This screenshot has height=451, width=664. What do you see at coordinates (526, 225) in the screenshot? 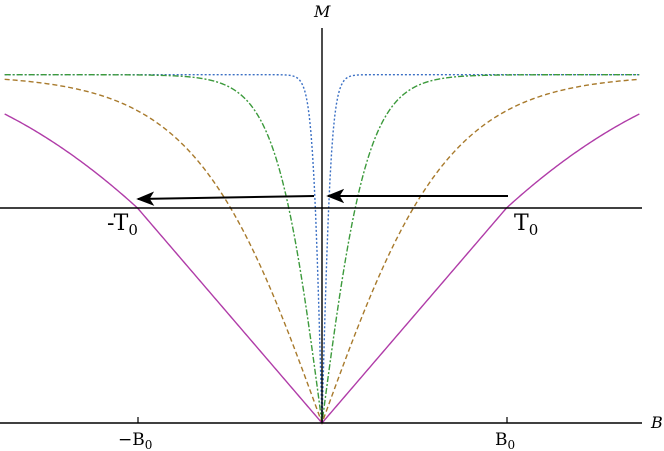
I see `annotation-plus-t0: T0` at bounding box center [526, 225].